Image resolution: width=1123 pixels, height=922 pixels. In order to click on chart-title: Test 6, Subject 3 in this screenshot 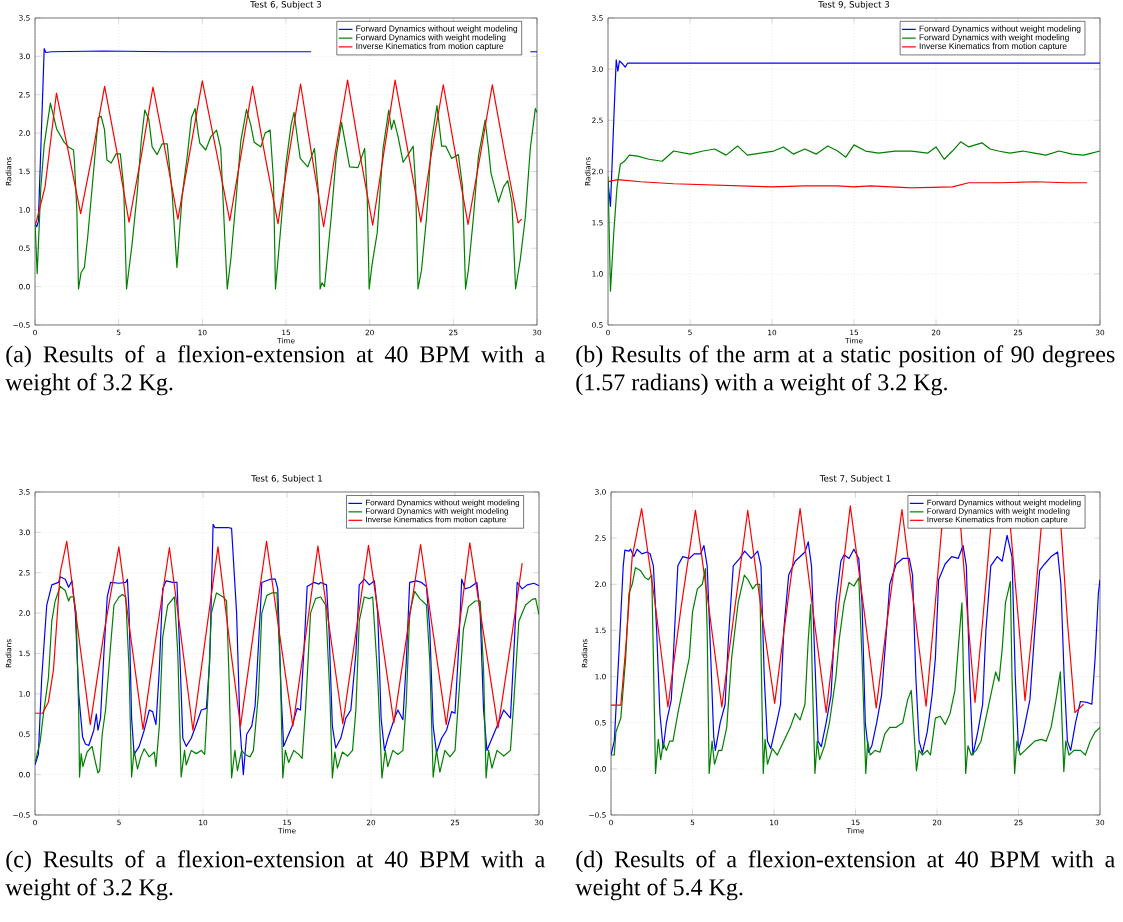, I will do `click(286, 5)`.